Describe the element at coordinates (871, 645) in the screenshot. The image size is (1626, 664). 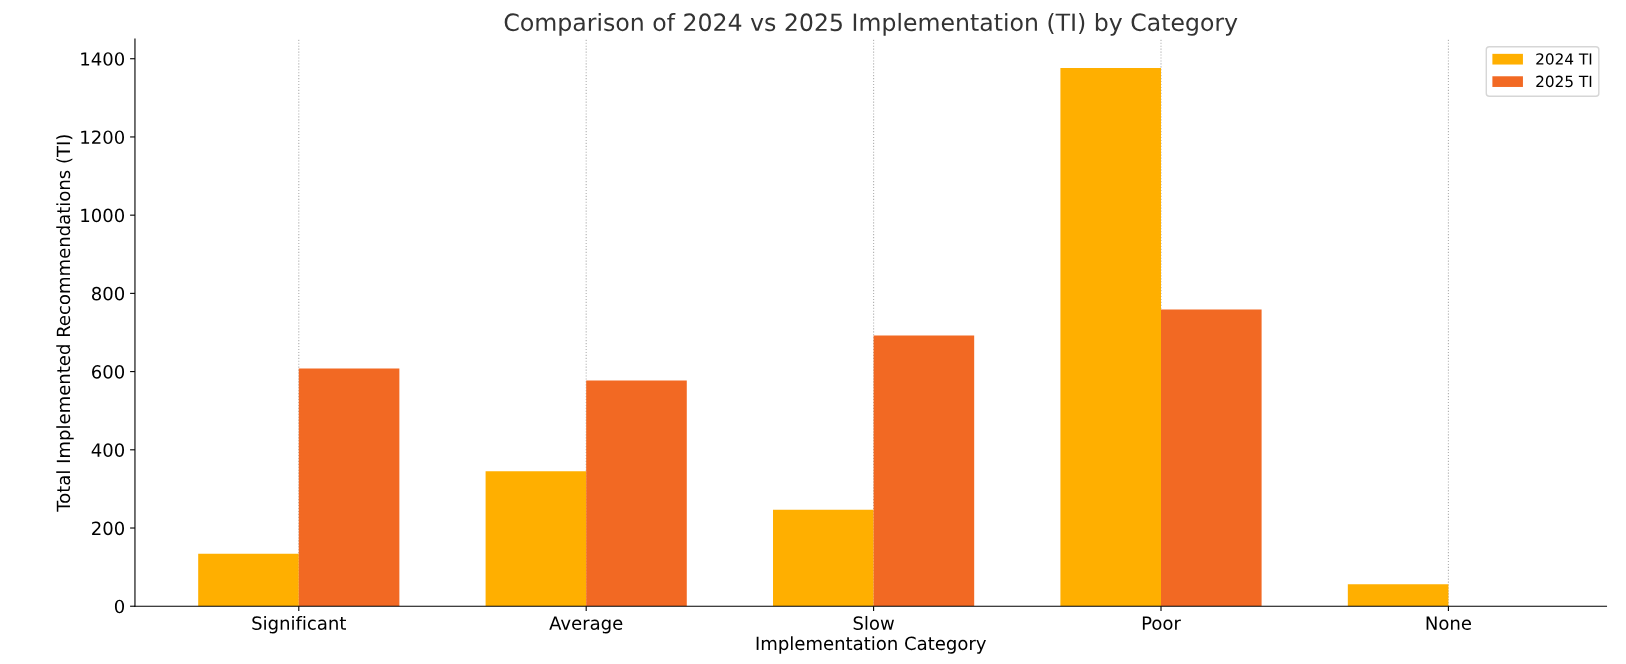
I see `x-axis-title: Implementation Category` at that location.